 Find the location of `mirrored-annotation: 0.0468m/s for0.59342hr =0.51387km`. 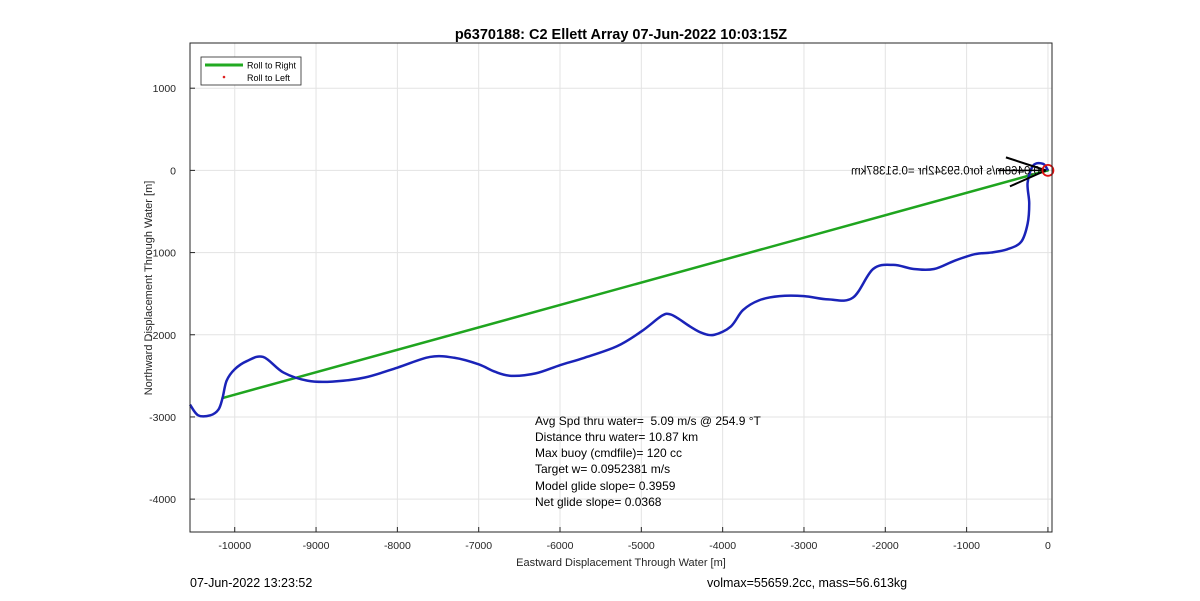

mirrored-annotation: 0.0468m/s for0.59342hr =0.51387km is located at coordinates (945, 171).